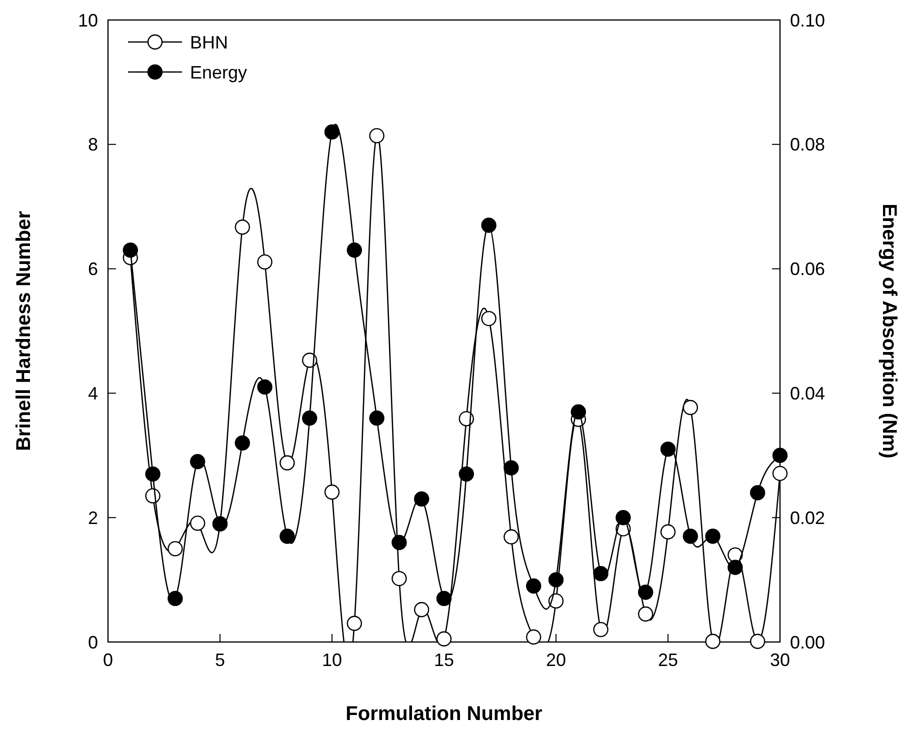 The image size is (901, 740). I want to click on y2-axis-title: Energy of Absorption (Nm), so click(889, 331).